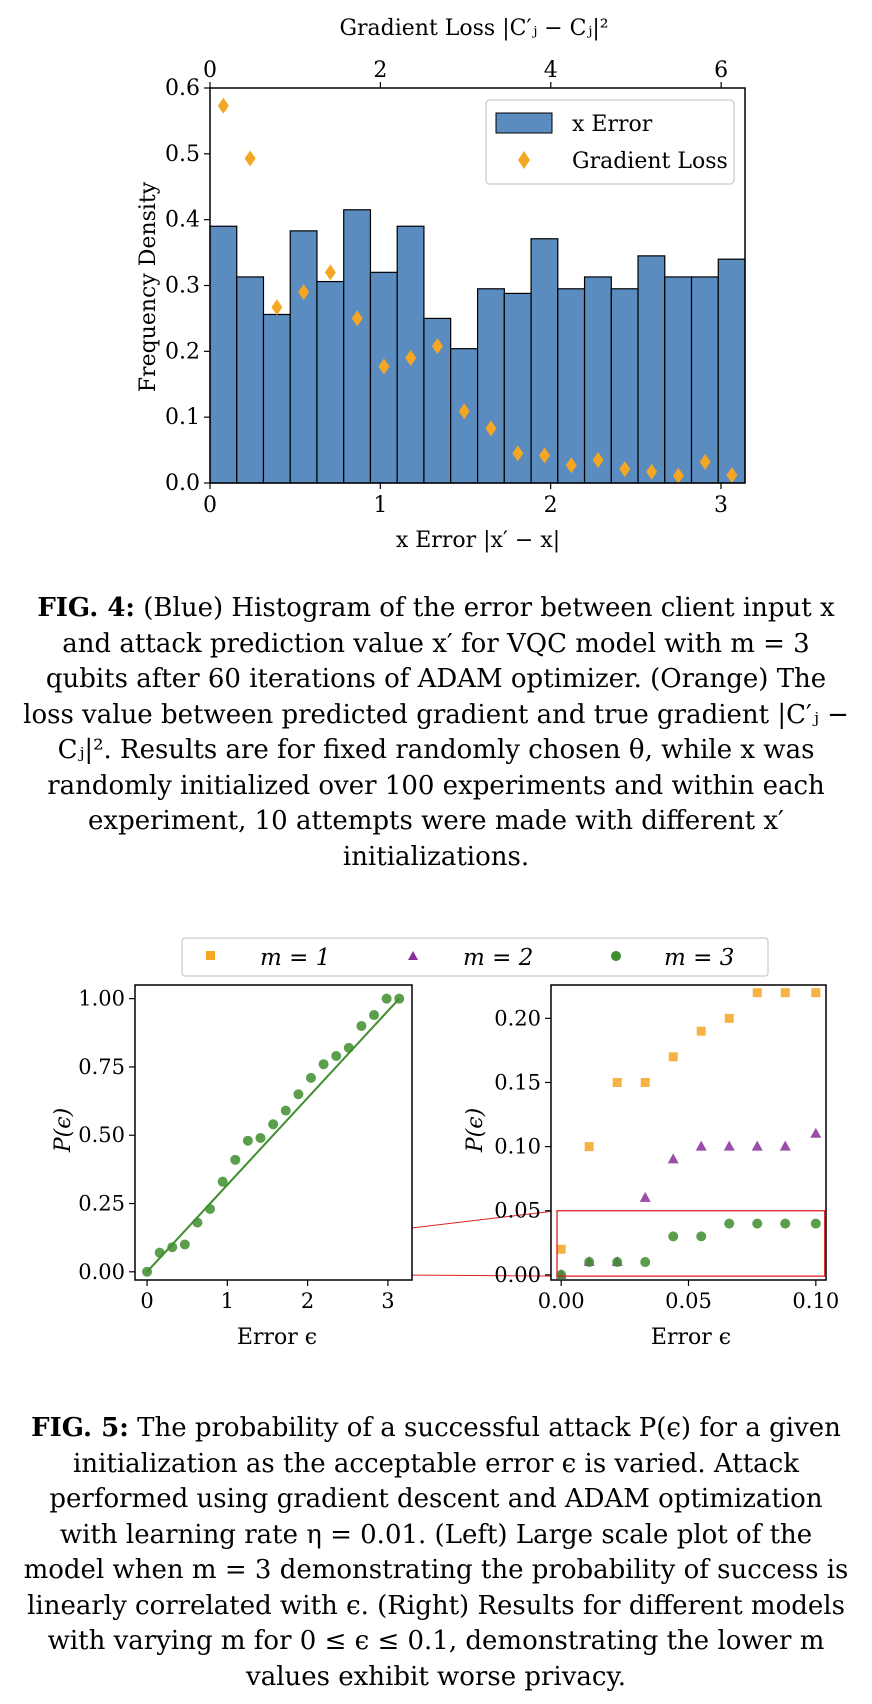 This screenshot has width=872, height=1704. I want to click on y-tick-label: 0.5, so click(182, 154).